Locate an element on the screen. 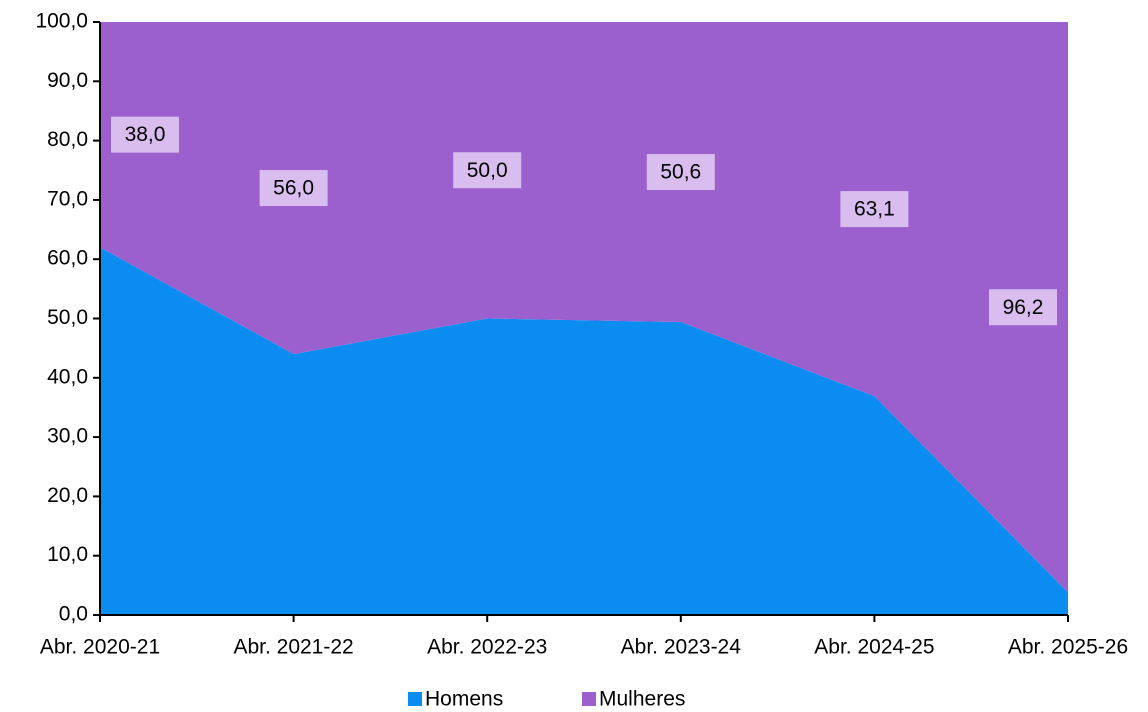 This screenshot has height=712, width=1148. y-tick-label: 0,0 is located at coordinates (73, 614).